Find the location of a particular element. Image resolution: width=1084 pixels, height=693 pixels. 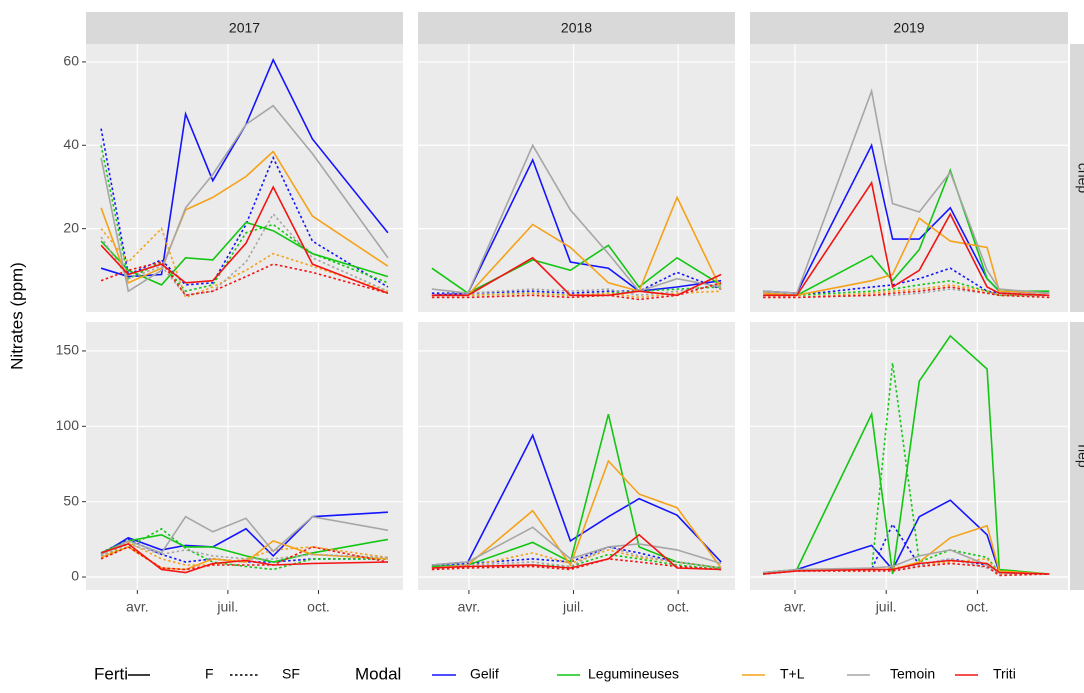

column-strip-label: 2018 is located at coordinates (576, 28).